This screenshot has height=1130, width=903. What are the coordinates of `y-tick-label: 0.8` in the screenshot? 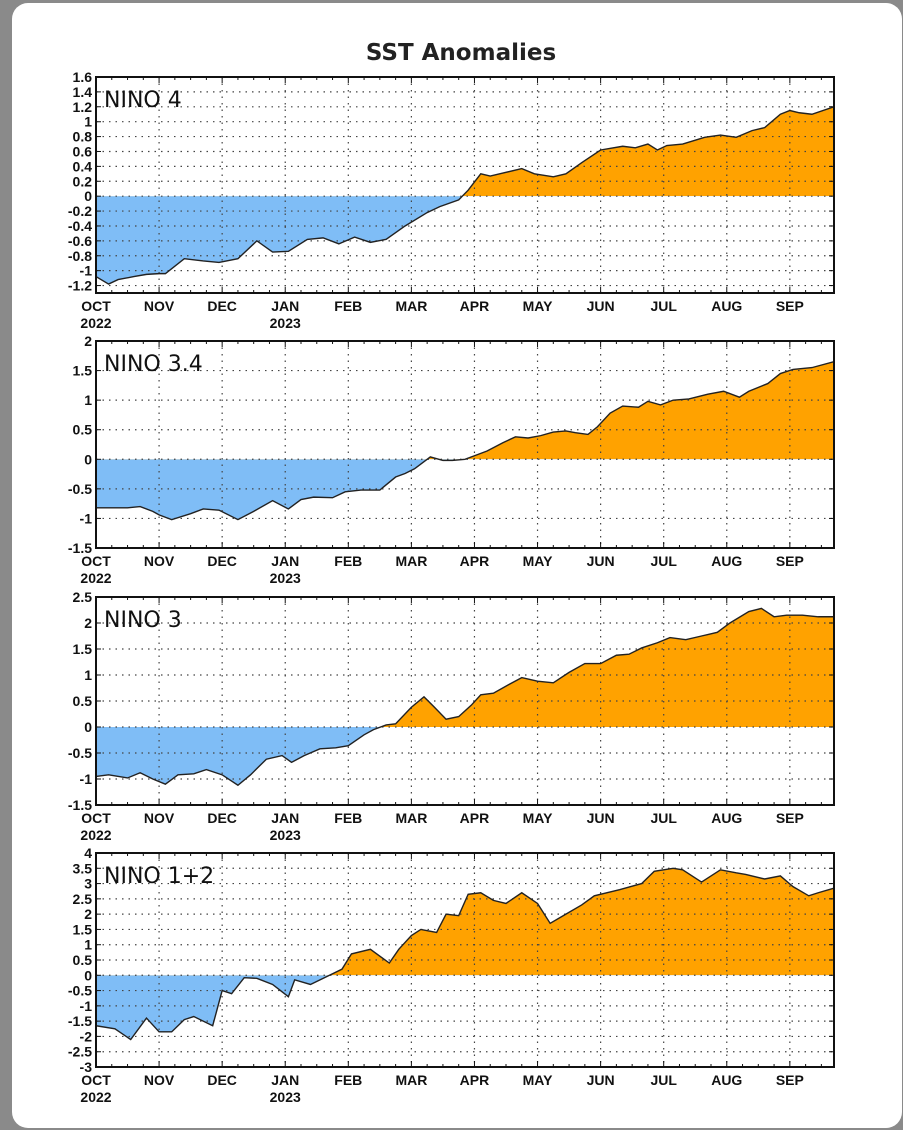 It's located at (83, 137).